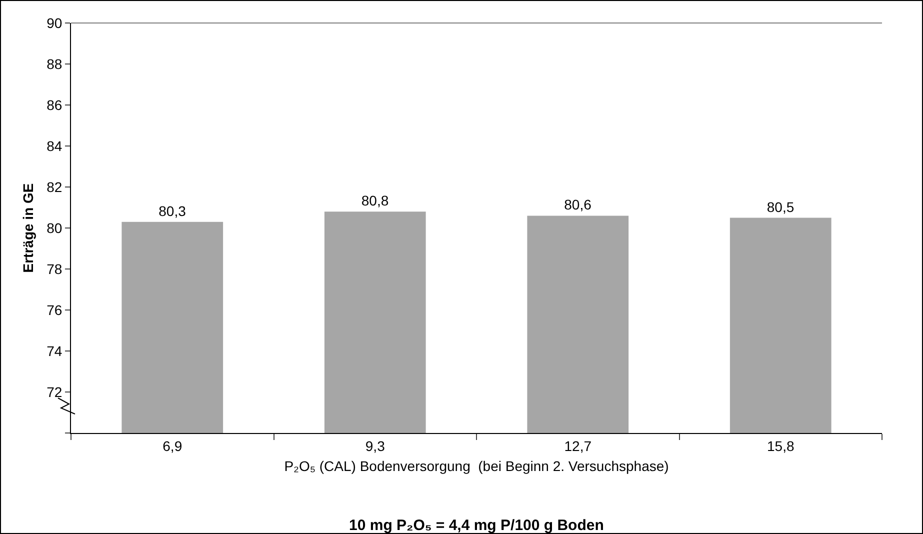 This screenshot has width=923, height=534. I want to click on y-tick-label: 86, so click(54, 104).